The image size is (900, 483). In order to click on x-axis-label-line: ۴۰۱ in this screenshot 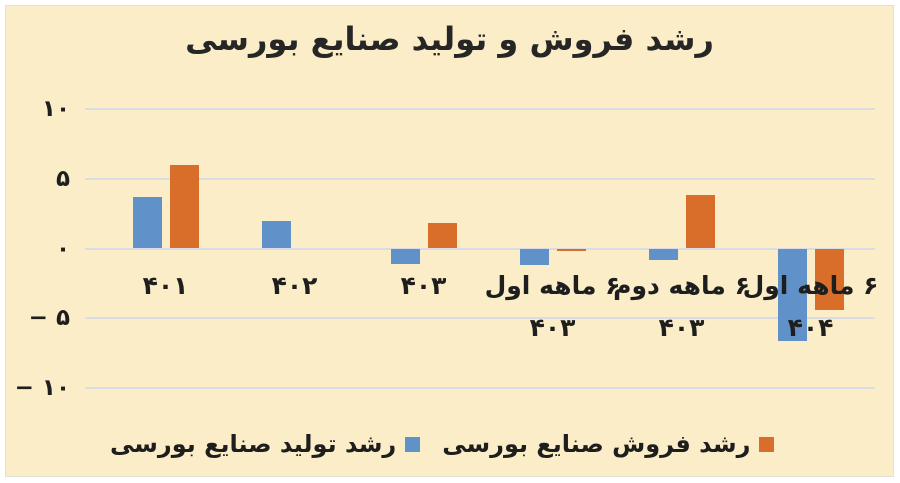, I will do `click(165, 285)`.